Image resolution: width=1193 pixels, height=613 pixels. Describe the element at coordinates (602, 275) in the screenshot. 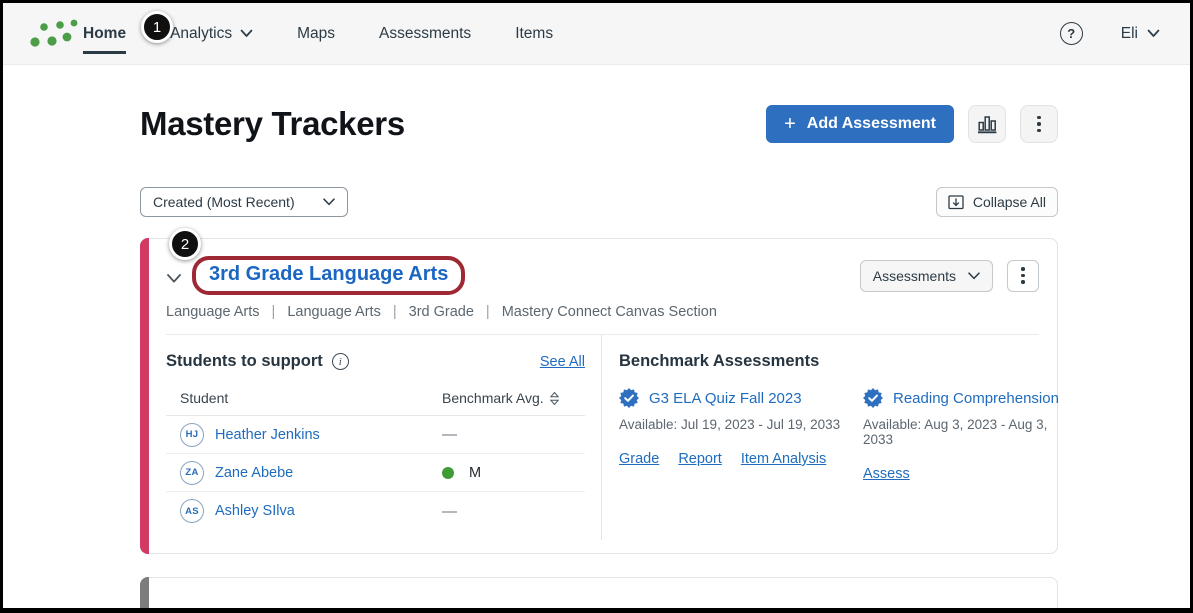

I see `tracker-card-header: 3rd Grade Language Arts Assessments` at that location.